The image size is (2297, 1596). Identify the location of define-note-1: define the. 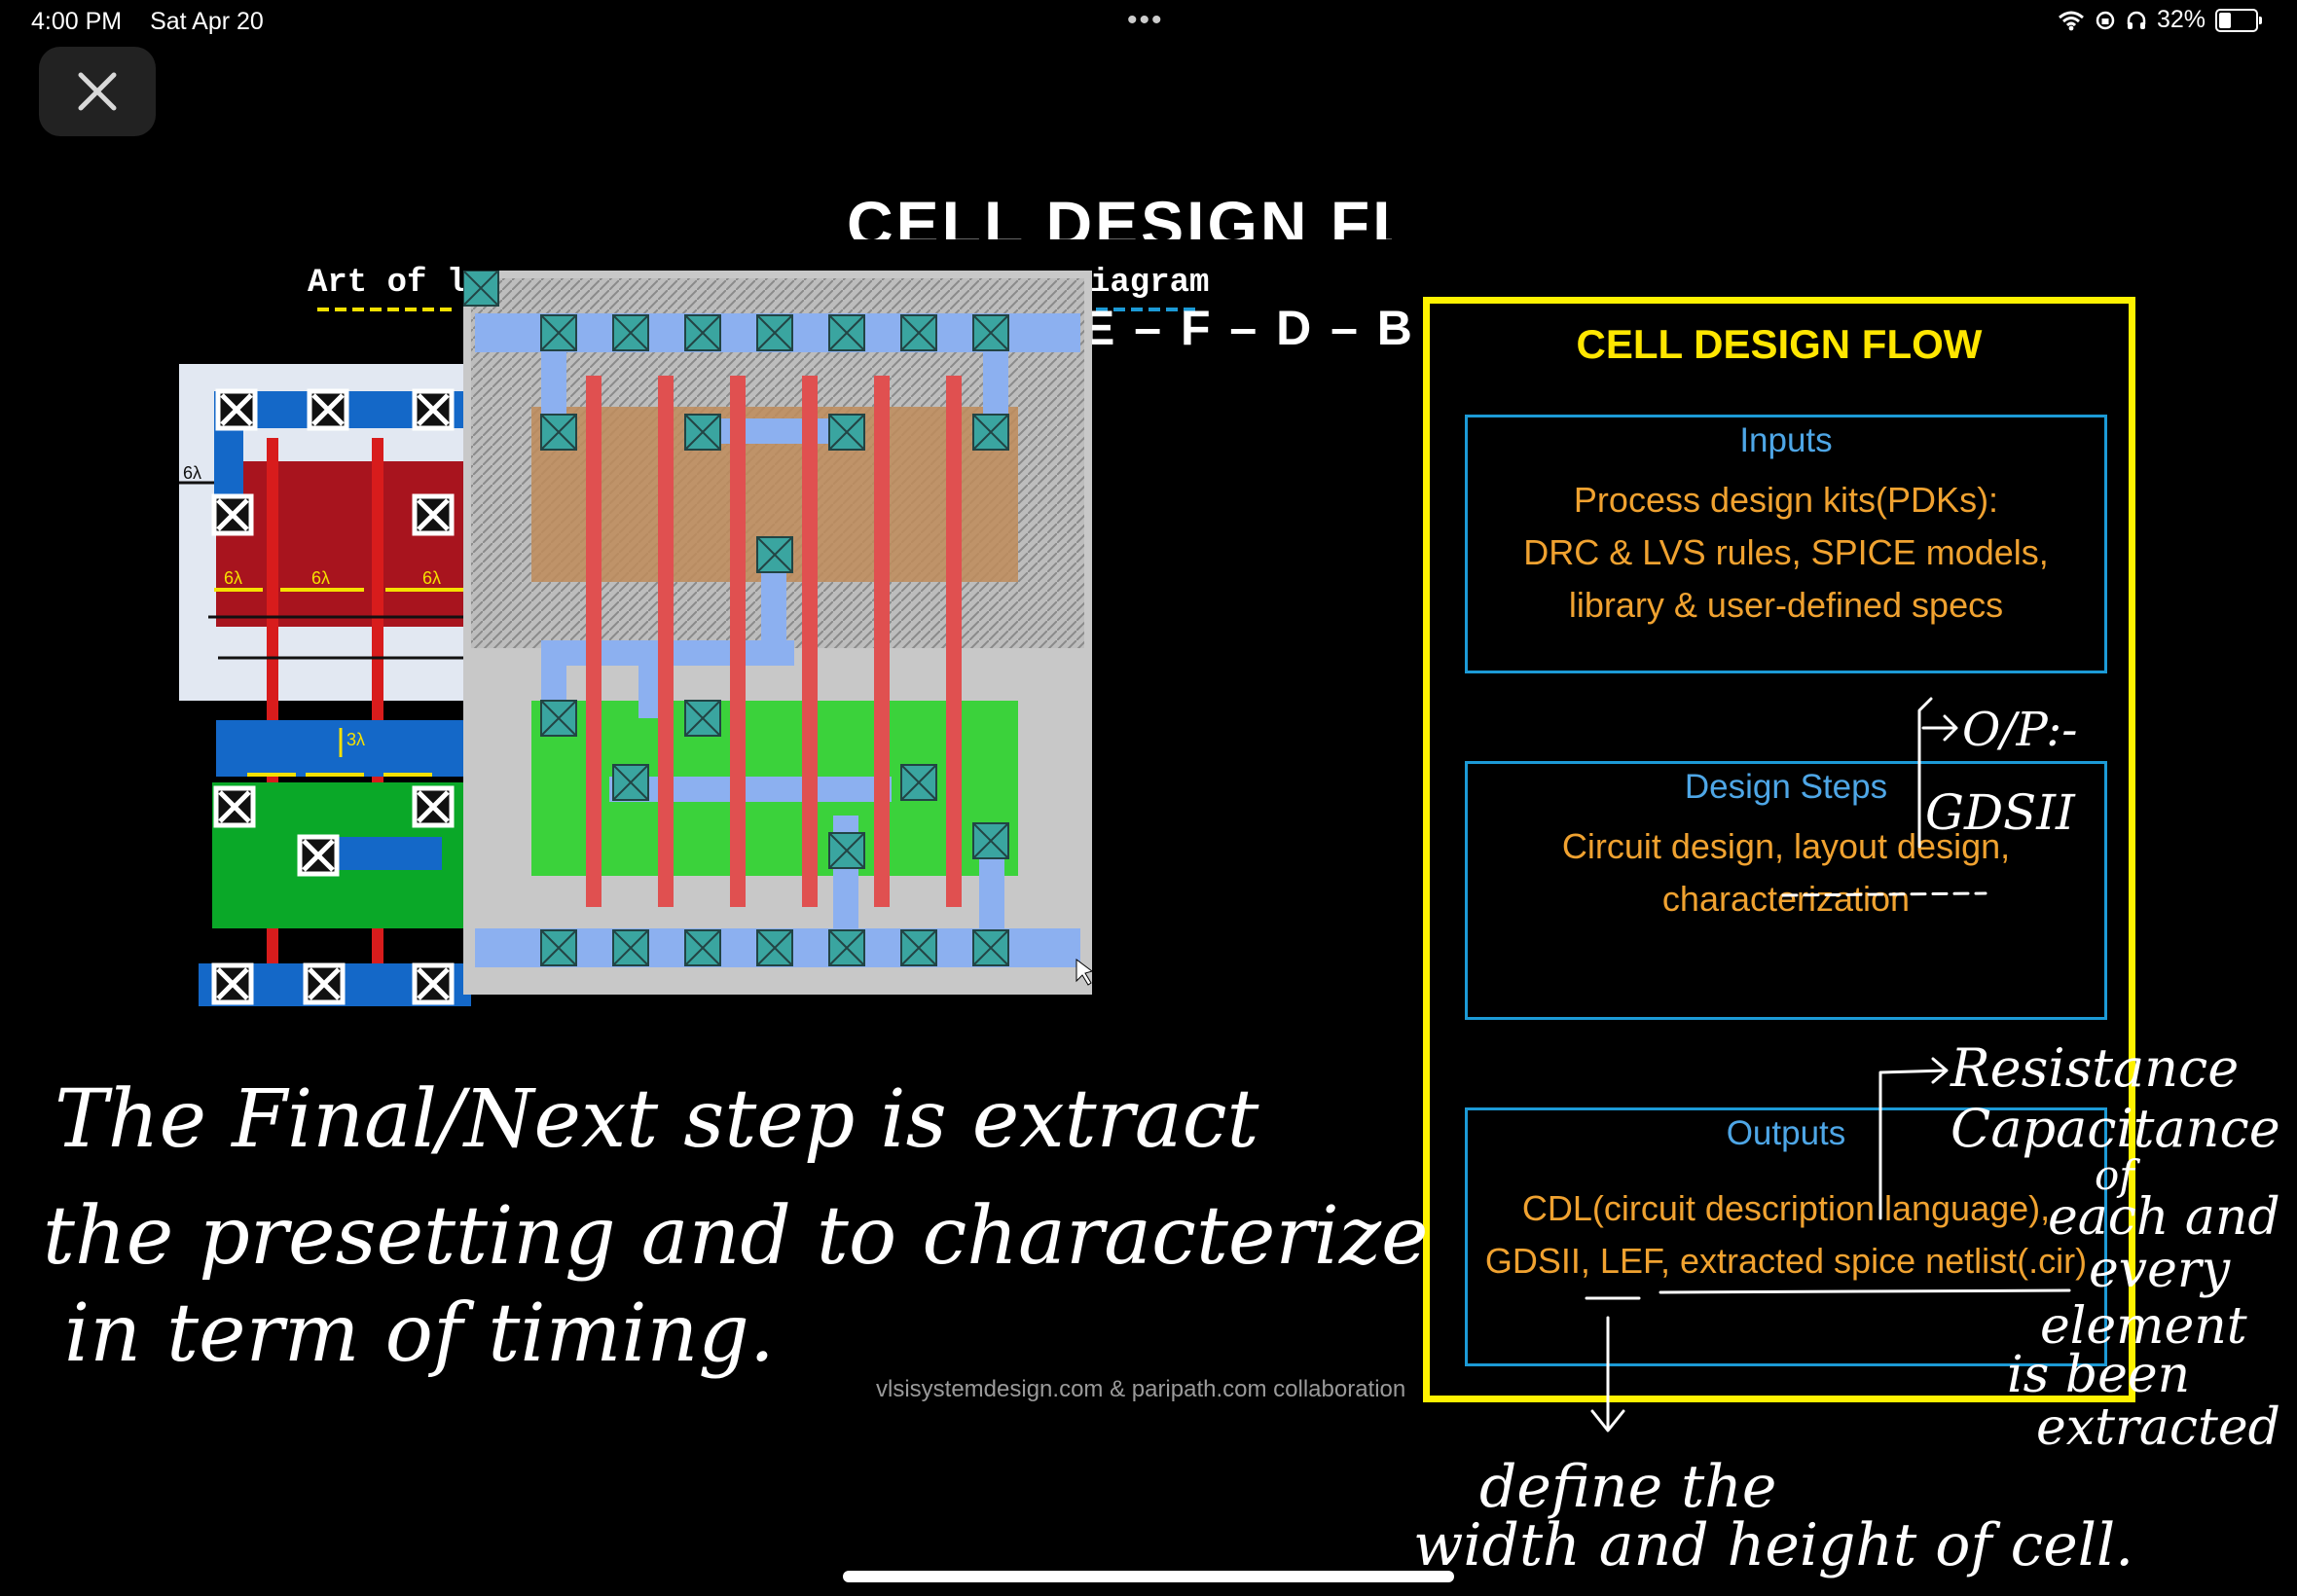
(1627, 1487).